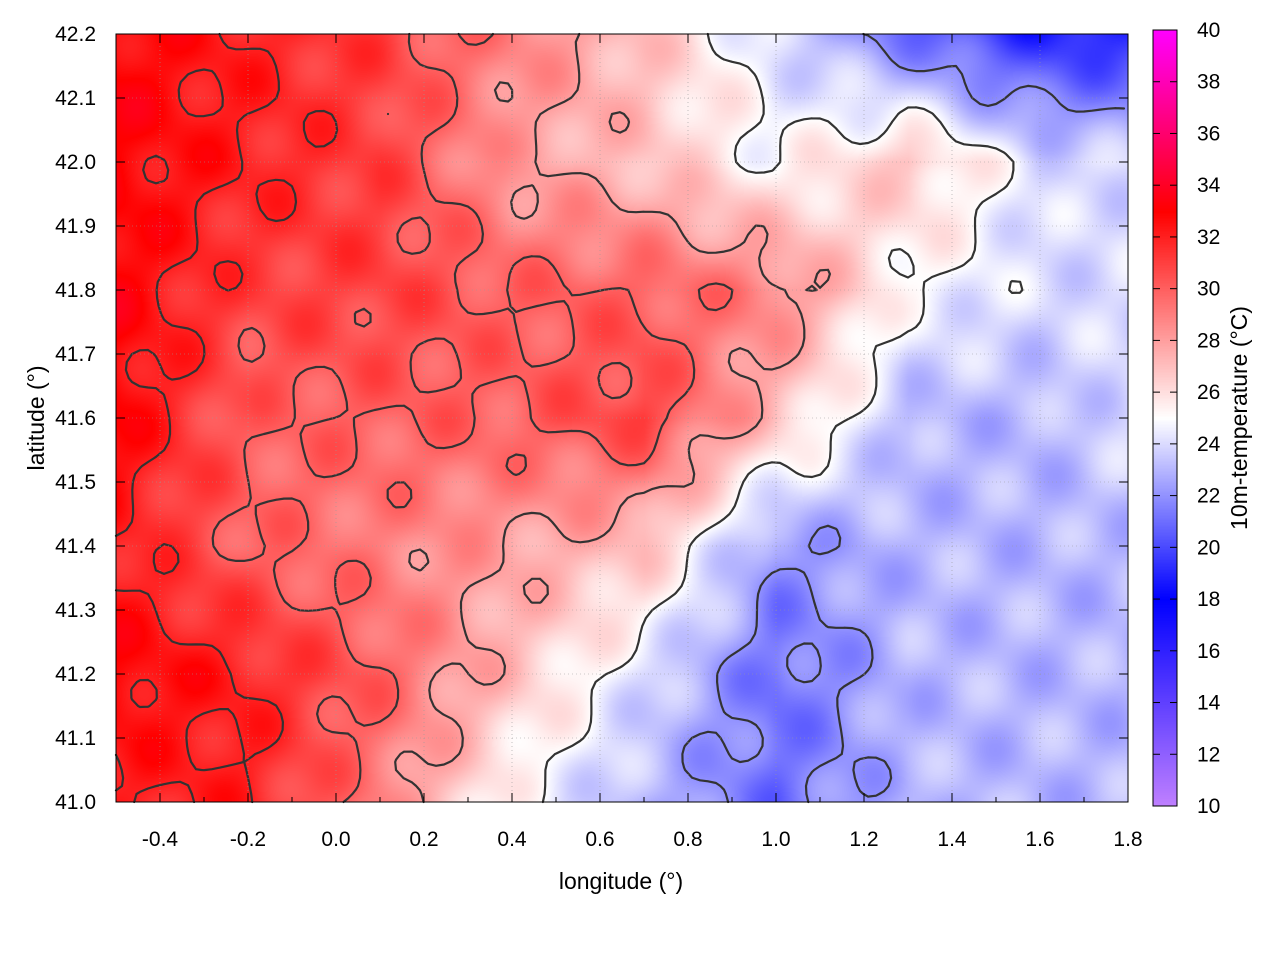 This screenshot has height=960, width=1280. Describe the element at coordinates (1208, 133) in the screenshot. I see `colorbar-tick-label: 36` at that location.